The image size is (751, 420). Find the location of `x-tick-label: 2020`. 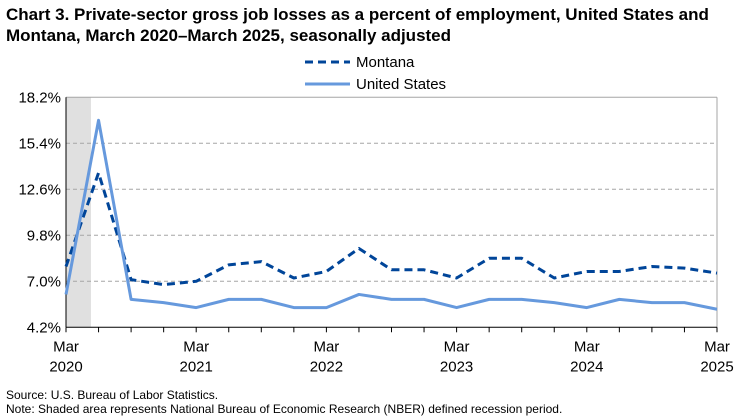

x-tick-label: 2020 is located at coordinates (65, 366).